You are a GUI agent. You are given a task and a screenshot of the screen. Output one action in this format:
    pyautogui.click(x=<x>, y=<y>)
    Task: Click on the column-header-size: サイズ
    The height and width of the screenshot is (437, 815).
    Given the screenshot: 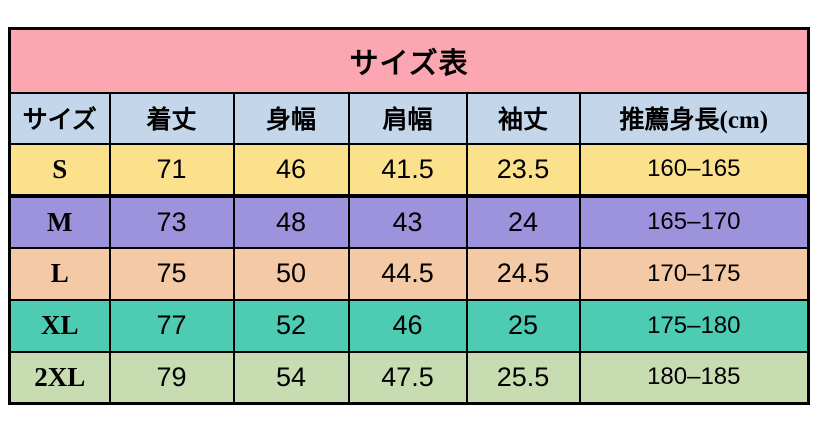 What is the action you would take?
    pyautogui.click(x=59, y=118)
    